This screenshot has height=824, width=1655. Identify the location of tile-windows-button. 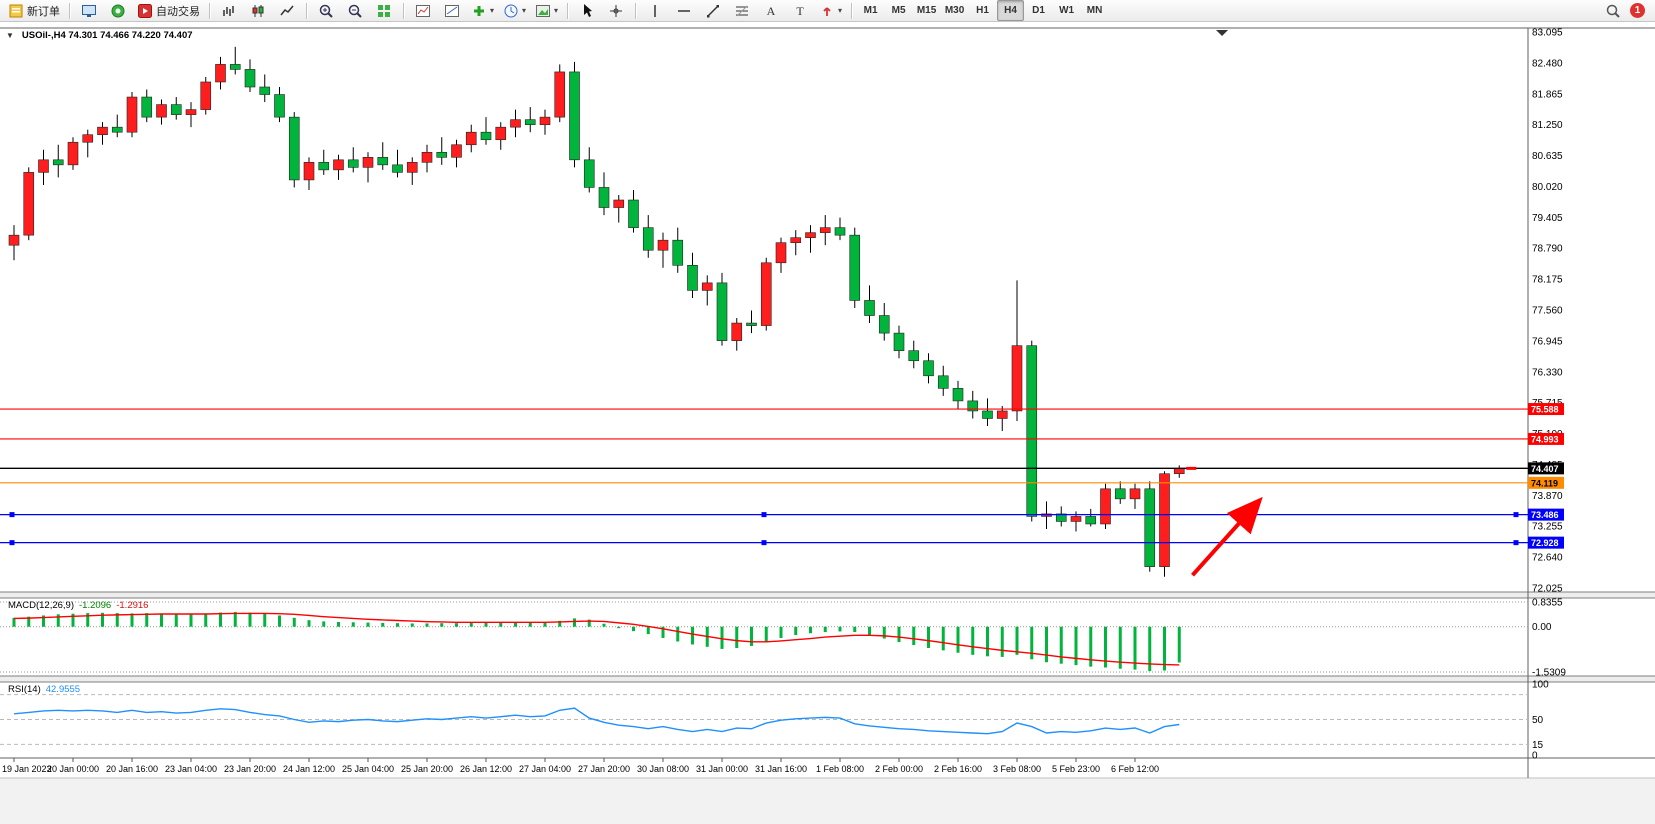
(384, 10).